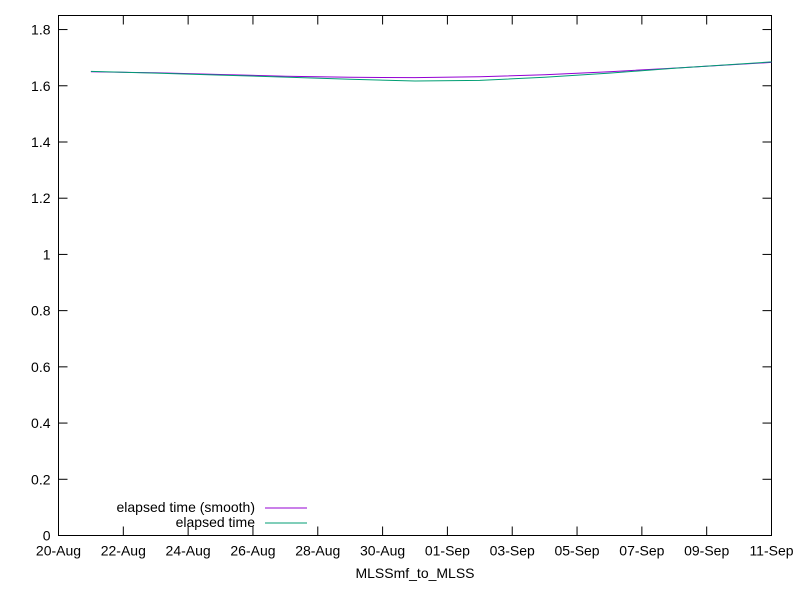 This screenshot has height=600, width=800. Describe the element at coordinates (41, 30) in the screenshot. I see `y-tick-label: 1.8` at that location.